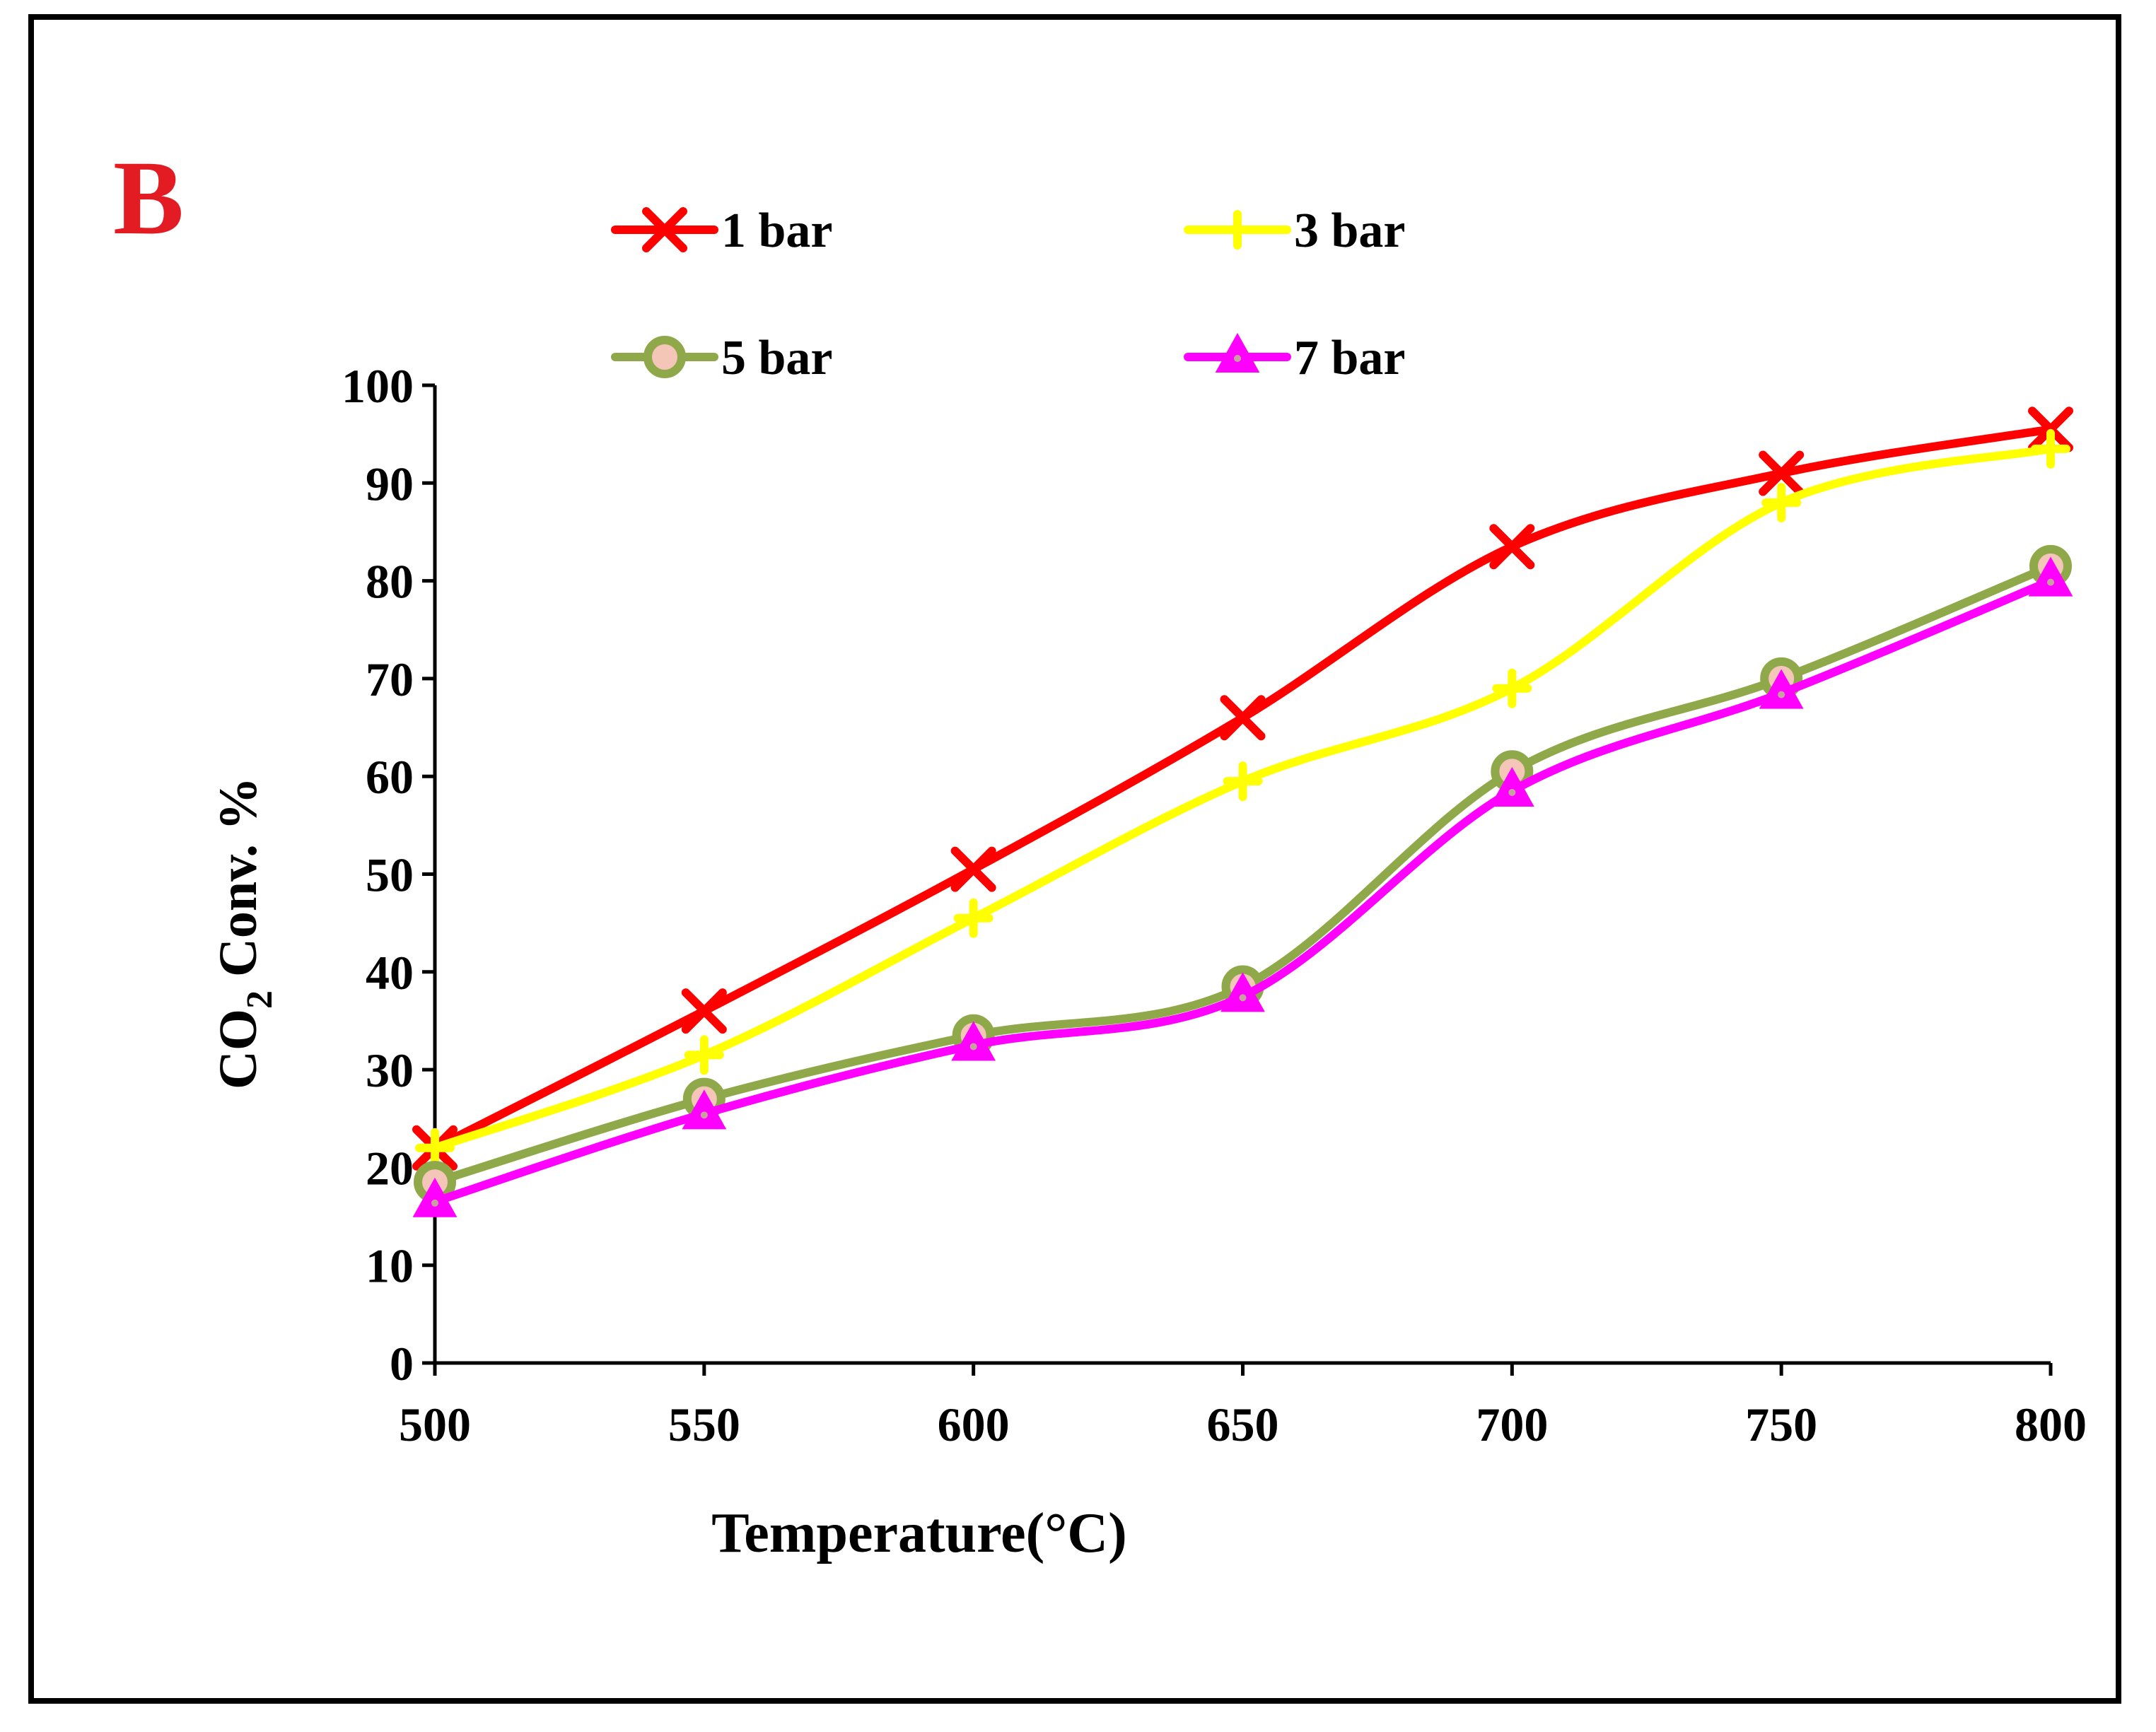  I want to click on y-tick-label: 50, so click(390, 875).